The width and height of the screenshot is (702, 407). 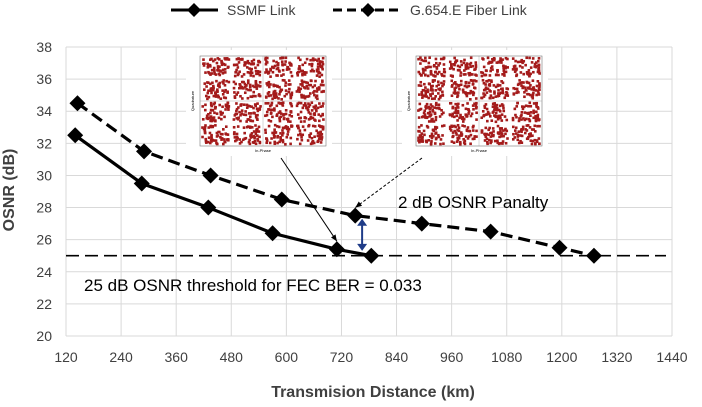 I want to click on y-axis-label: OSNR (dB), so click(x=9, y=190).